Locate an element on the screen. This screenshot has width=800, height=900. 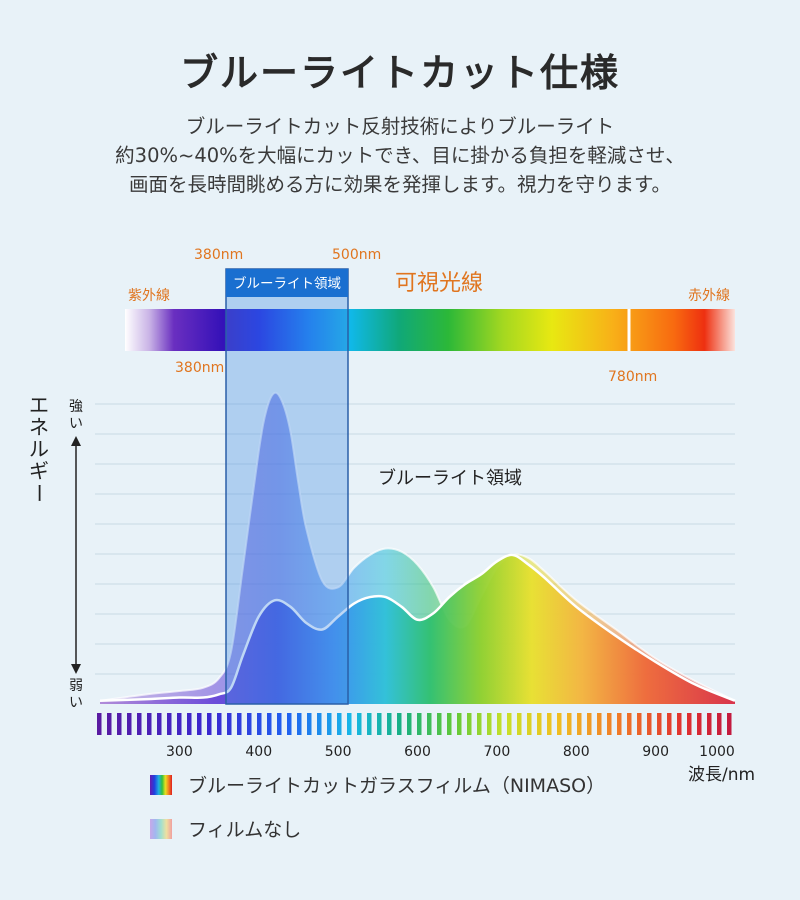
spectrum-bar is located at coordinates (430, 330).